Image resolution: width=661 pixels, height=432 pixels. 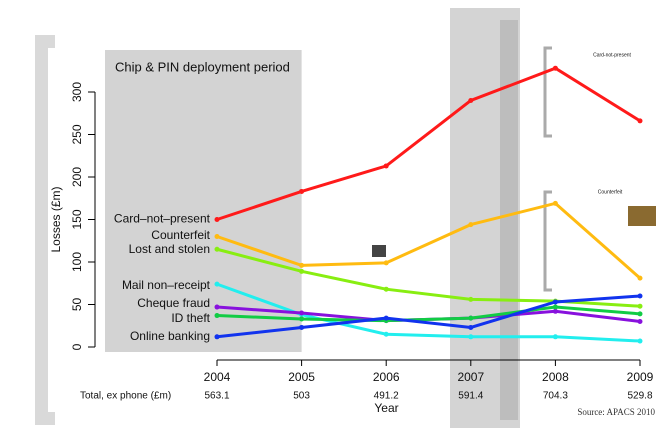 What do you see at coordinates (301, 377) in the screenshot?
I see `x-tick-label: 2005` at bounding box center [301, 377].